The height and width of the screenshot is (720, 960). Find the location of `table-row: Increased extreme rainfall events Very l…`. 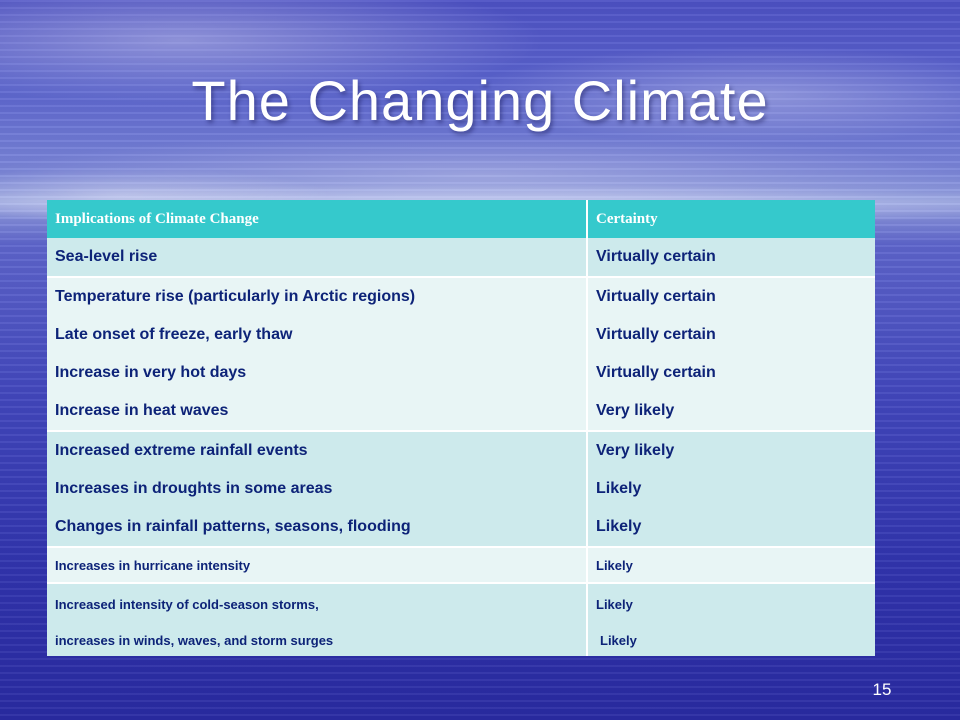

table-row: Increased extreme rainfall events Very l… is located at coordinates (461, 450).